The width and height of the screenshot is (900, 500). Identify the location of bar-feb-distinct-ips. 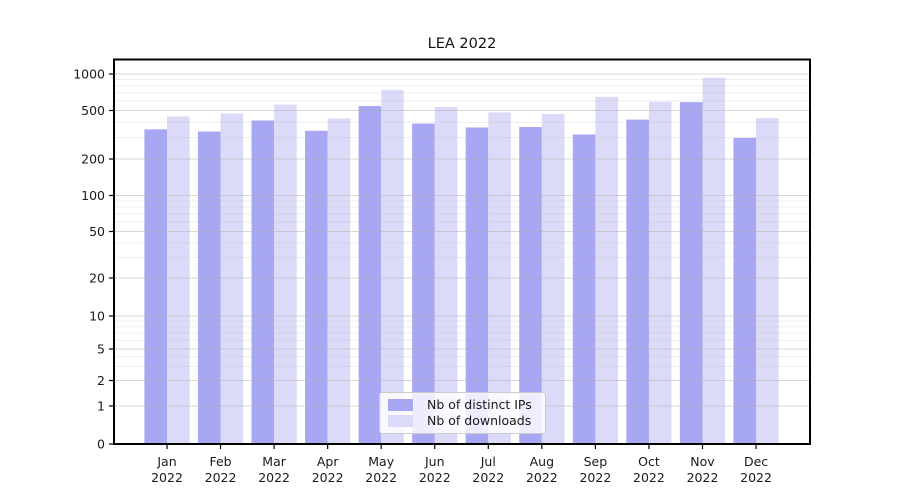
(209, 287).